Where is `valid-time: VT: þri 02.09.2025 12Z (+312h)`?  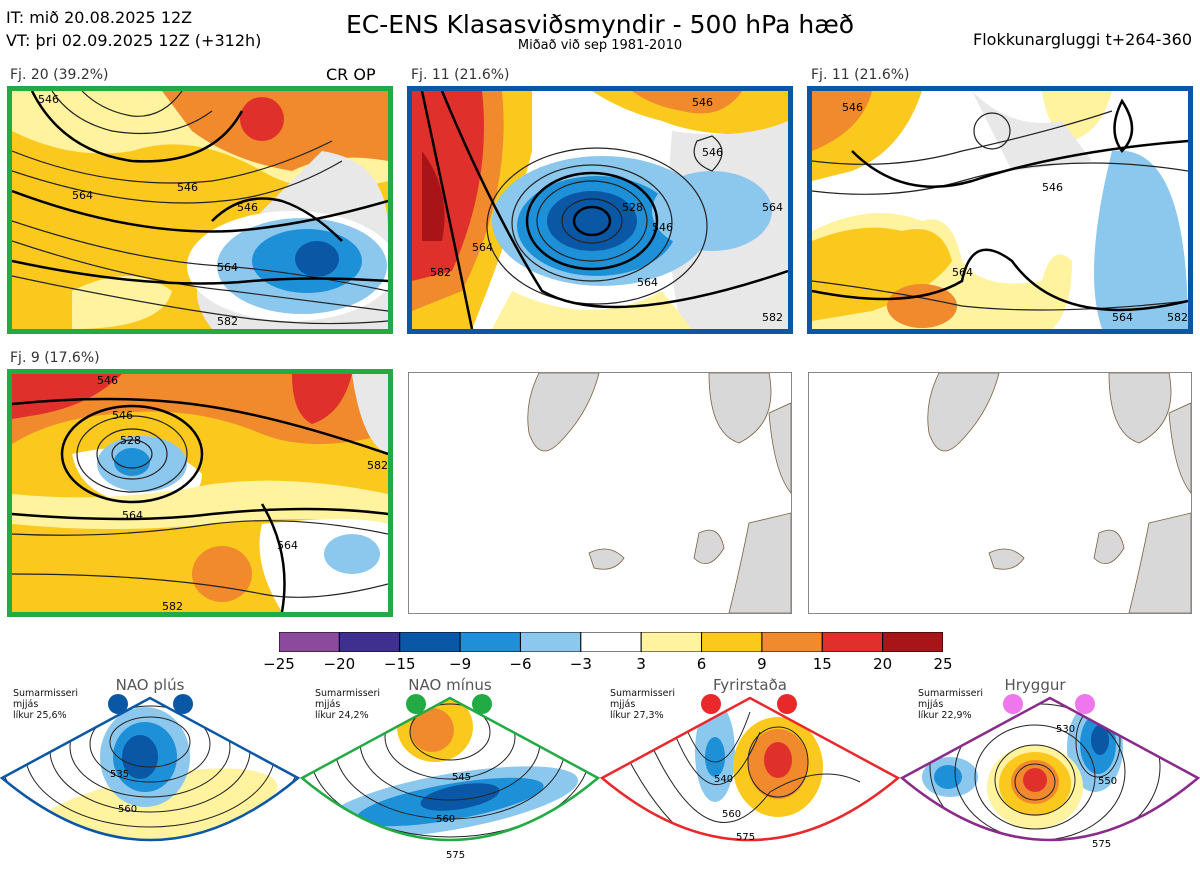 valid-time: VT: þri 02.09.2025 12Z (+312h) is located at coordinates (134, 40).